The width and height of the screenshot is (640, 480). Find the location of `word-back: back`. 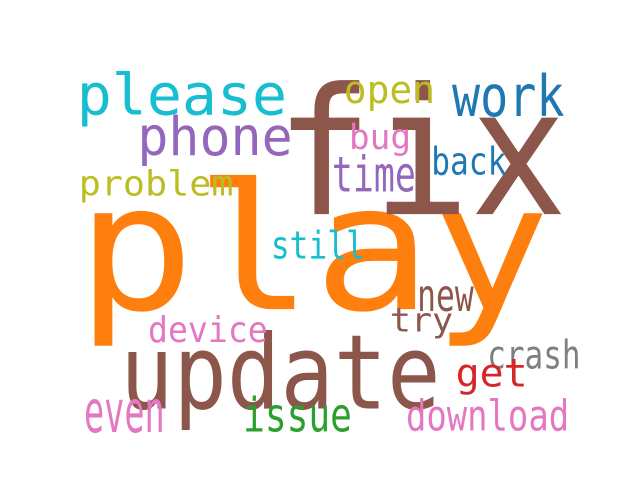

word-back: back is located at coordinates (469, 161).